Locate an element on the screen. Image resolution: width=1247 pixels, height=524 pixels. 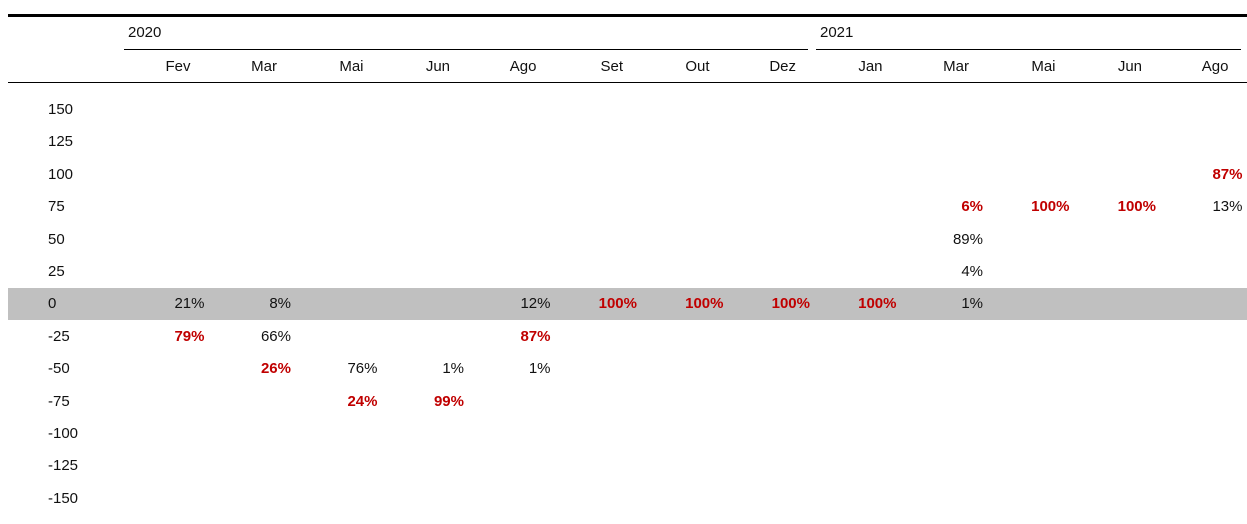
year-label: 2020 is located at coordinates (145, 32).